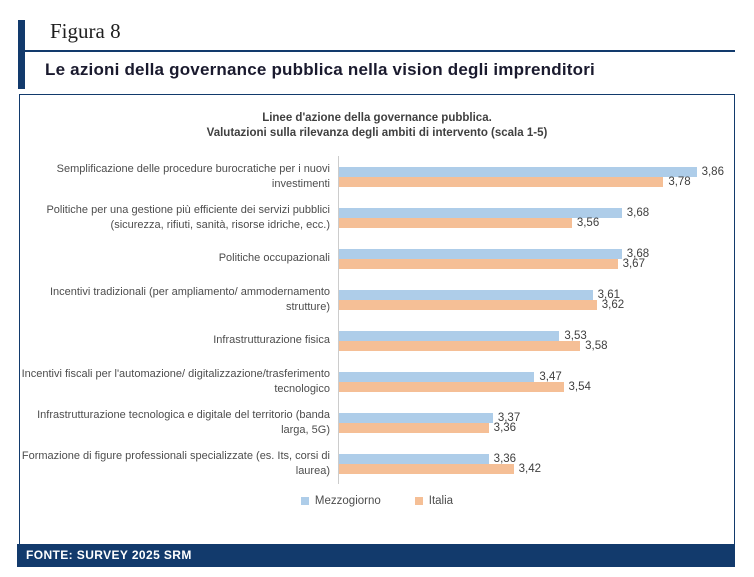 Image resolution: width=754 pixels, height=577 pixels. I want to click on legend-label: Mezzogiorno, so click(347, 501).